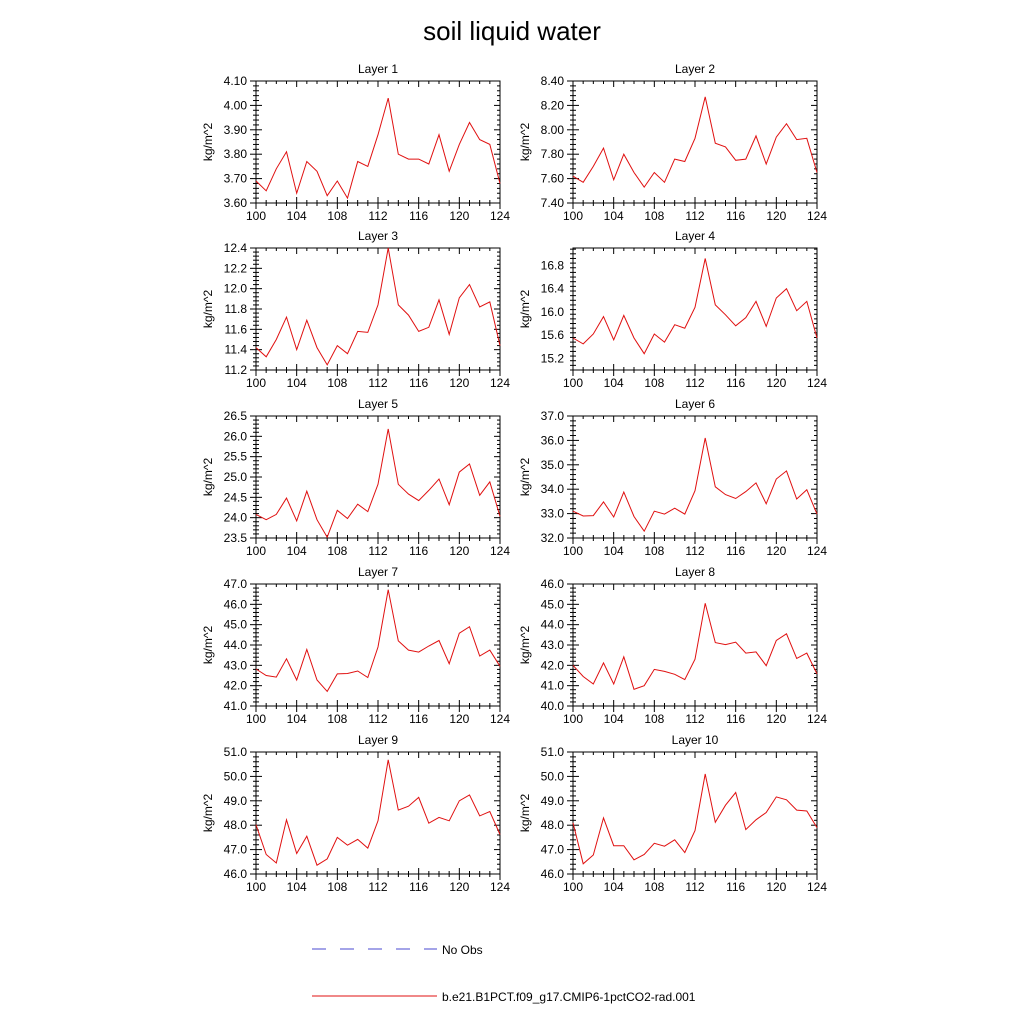 This screenshot has width=1024, height=1024. I want to click on panel-title: Layer 4, so click(695, 236).